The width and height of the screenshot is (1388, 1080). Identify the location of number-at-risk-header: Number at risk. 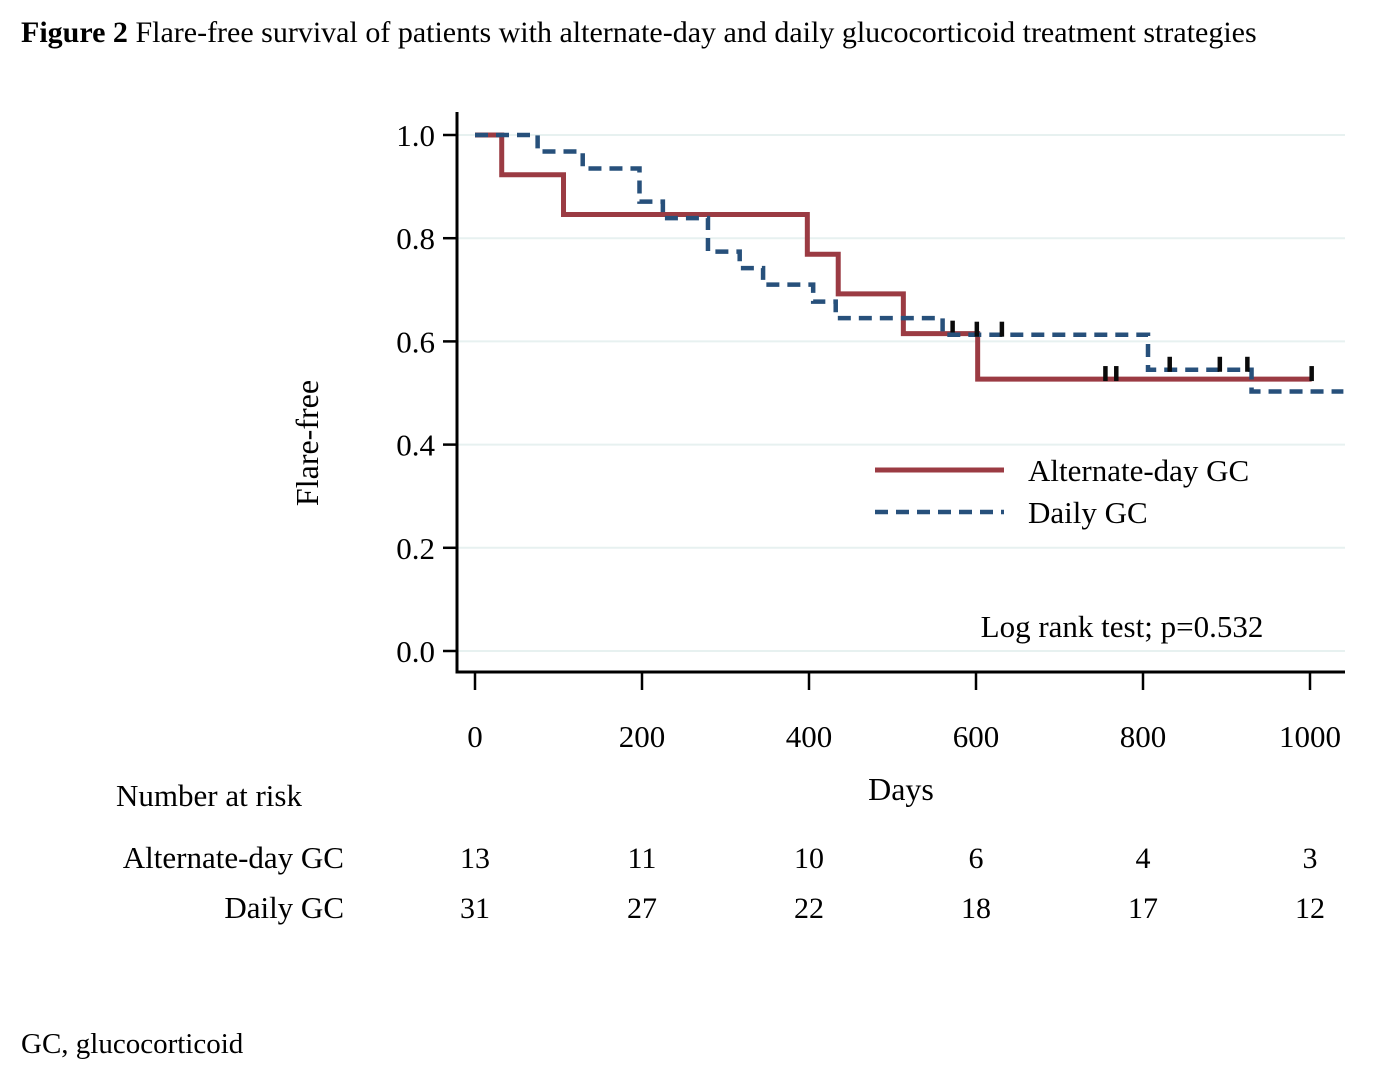
(209, 795).